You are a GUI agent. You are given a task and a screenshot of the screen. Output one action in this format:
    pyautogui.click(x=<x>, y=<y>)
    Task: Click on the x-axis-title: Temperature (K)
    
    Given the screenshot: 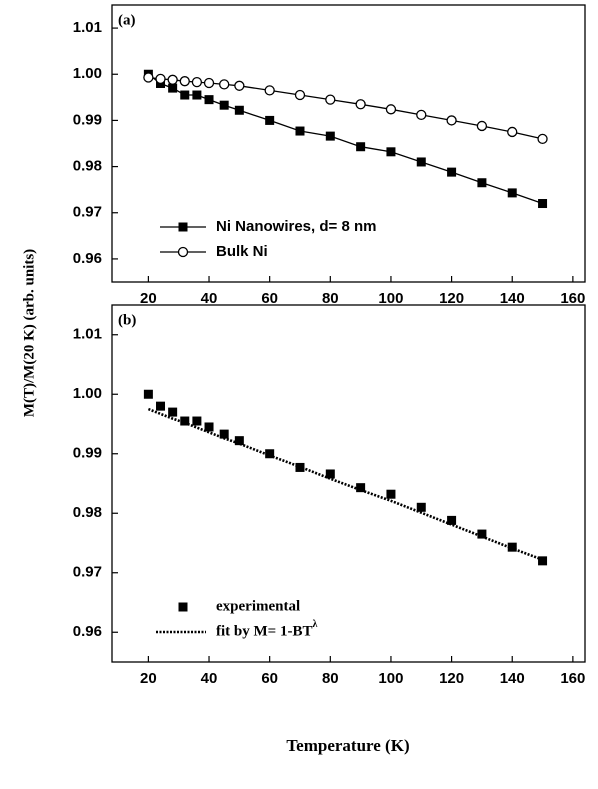 What is the action you would take?
    pyautogui.click(x=347, y=745)
    